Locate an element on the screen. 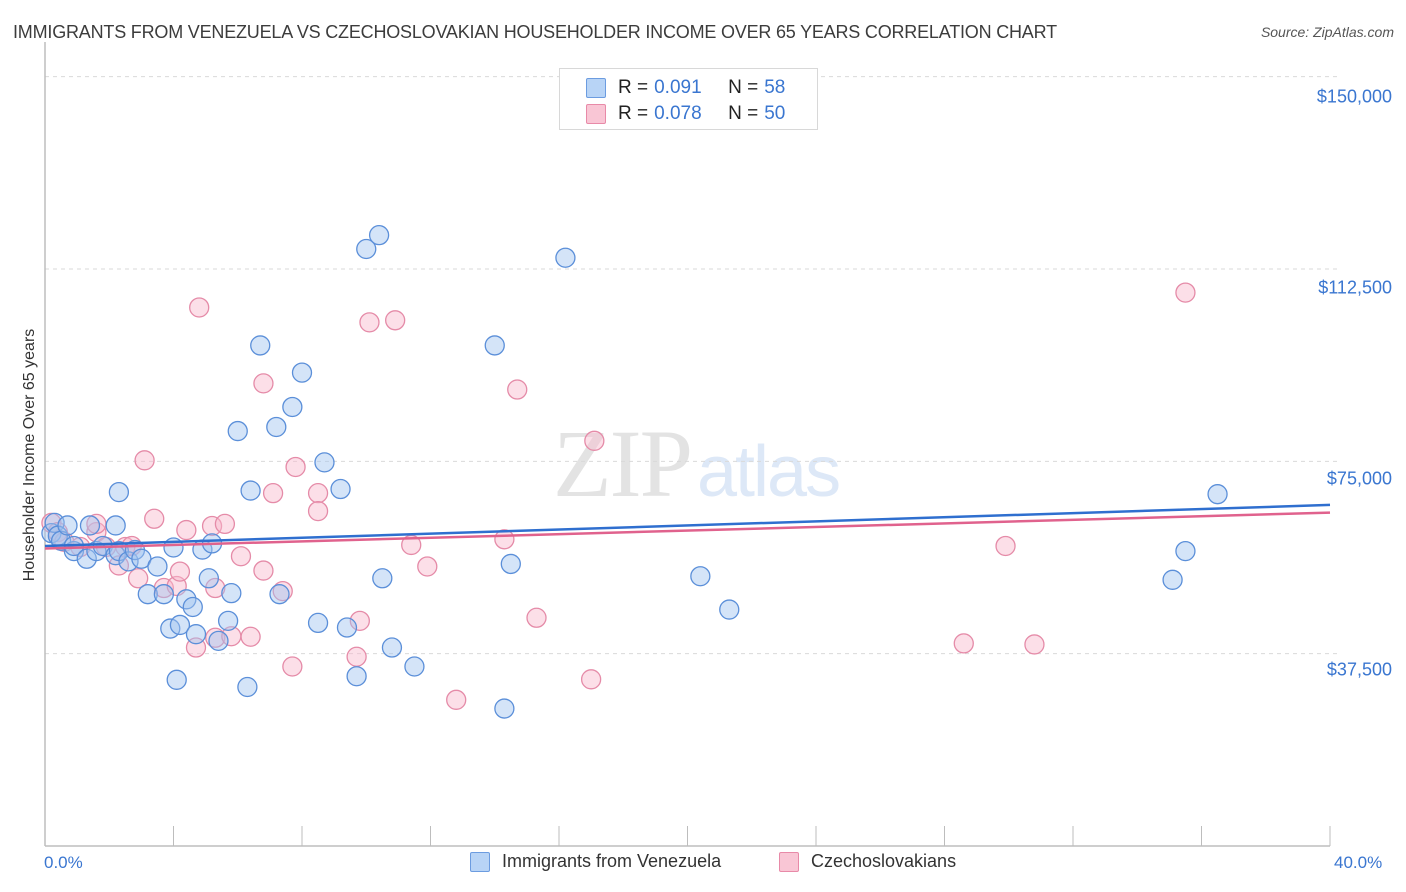 This screenshot has height=892, width=1406. y-axis-title: Householder Income Over 65 years is located at coordinates (29, 455).